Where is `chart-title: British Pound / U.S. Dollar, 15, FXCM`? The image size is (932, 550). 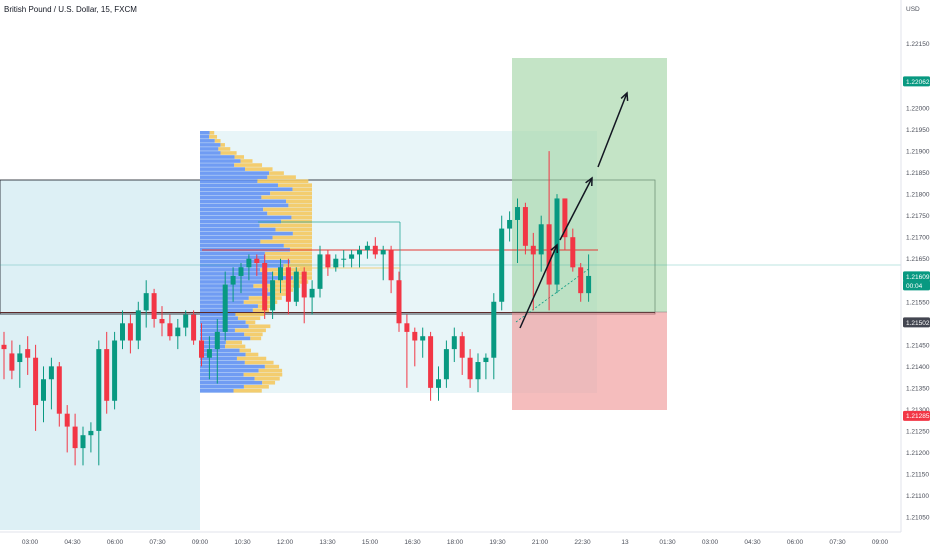 chart-title: British Pound / U.S. Dollar, 15, FXCM is located at coordinates (70, 9).